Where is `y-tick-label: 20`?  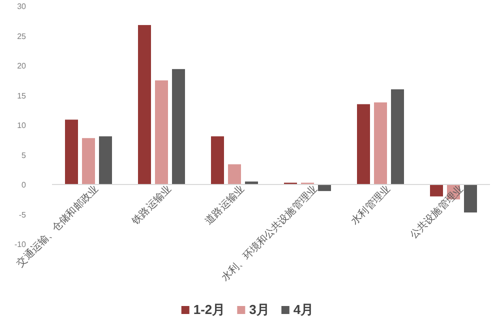 y-tick-label: 20 is located at coordinates (22, 66).